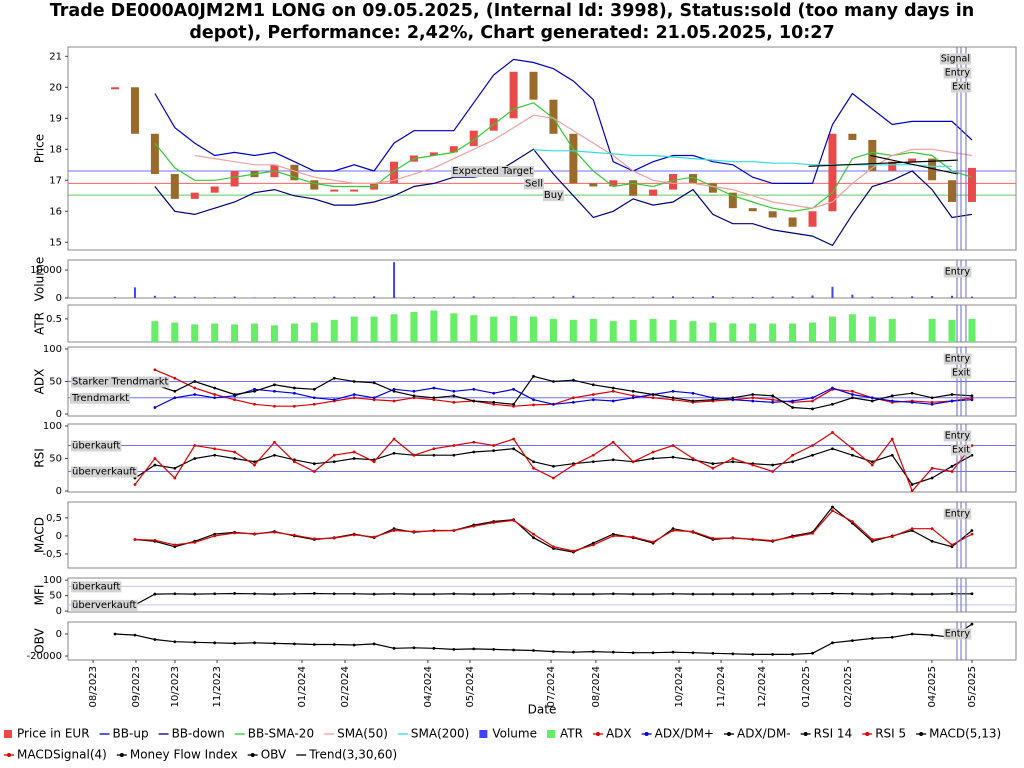 This screenshot has height=768, width=1024. Describe the element at coordinates (124, 734) in the screenshot. I see `legend-item: BB-up` at that location.